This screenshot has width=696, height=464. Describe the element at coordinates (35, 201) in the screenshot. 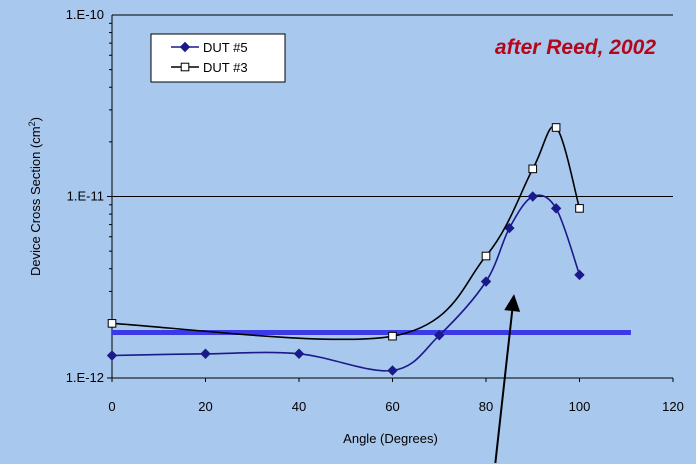

I see `y-axis-label-main: Device Cross Section (cm` at that location.